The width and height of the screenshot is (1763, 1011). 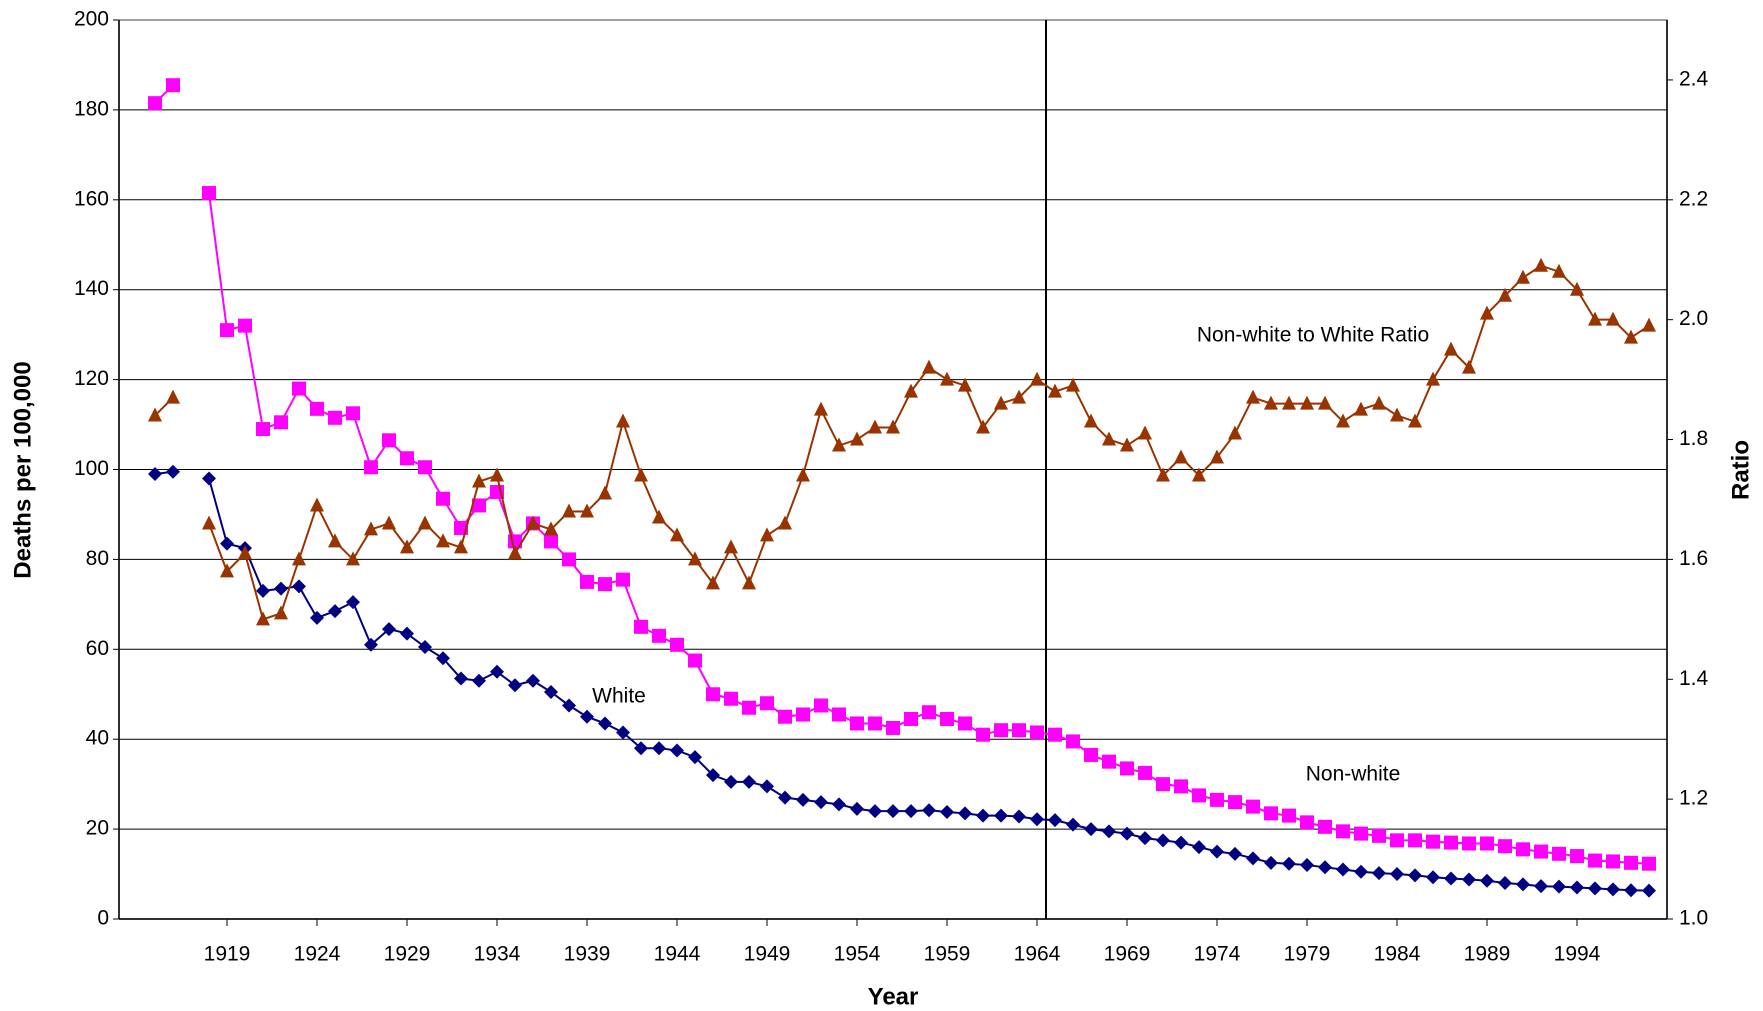 I want to click on y-tick-label: 0, so click(x=103, y=918).